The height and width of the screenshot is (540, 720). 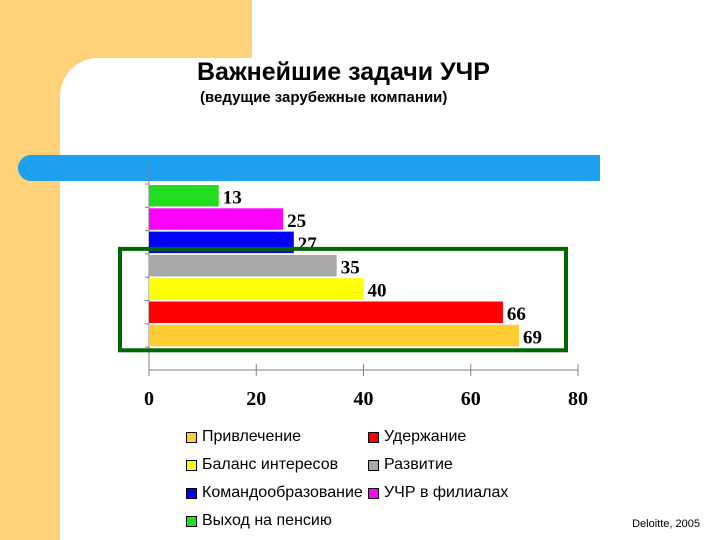 I want to click on legend-item: УЧР в филиалах, so click(x=438, y=493).